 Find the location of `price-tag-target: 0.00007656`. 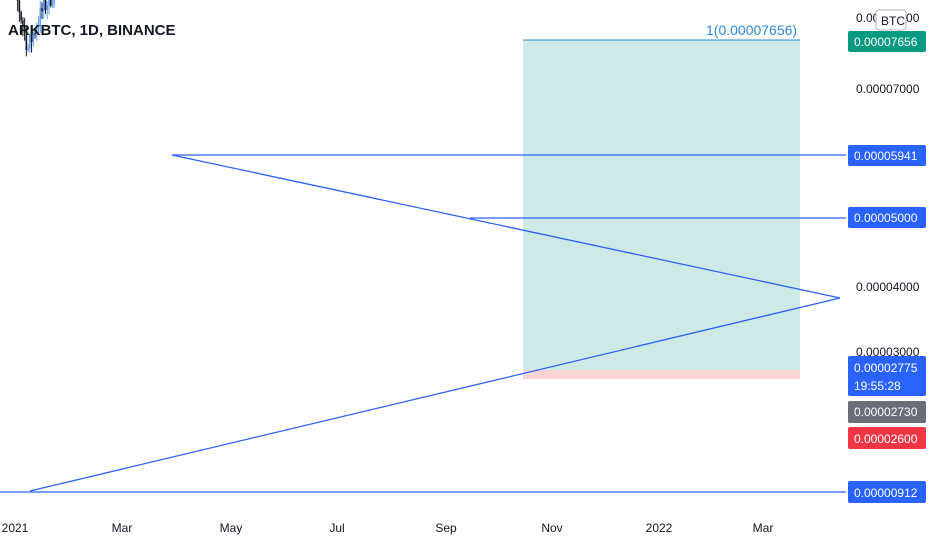

price-tag-target: 0.00007656 is located at coordinates (887, 41).